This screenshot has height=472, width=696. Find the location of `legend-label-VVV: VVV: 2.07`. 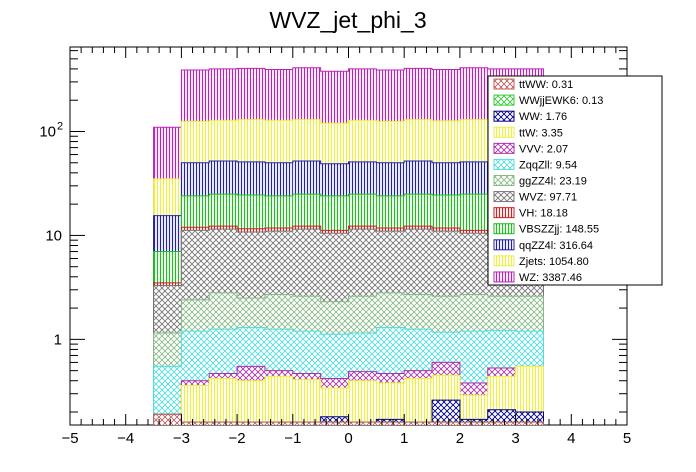

legend-label-VVV: VVV: 2.07 is located at coordinates (543, 149).